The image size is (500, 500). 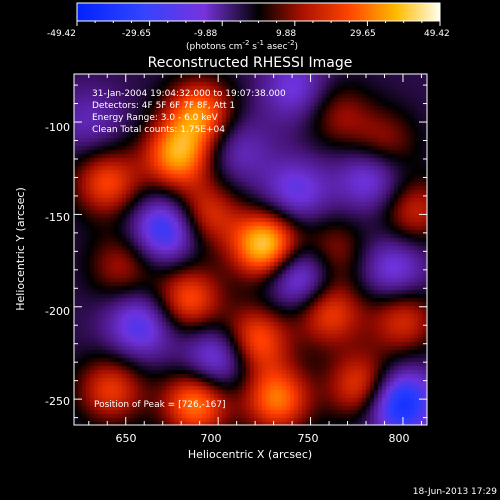 What do you see at coordinates (250, 454) in the screenshot?
I see `x-axis-label: Heliocentric X (arcsec)` at bounding box center [250, 454].